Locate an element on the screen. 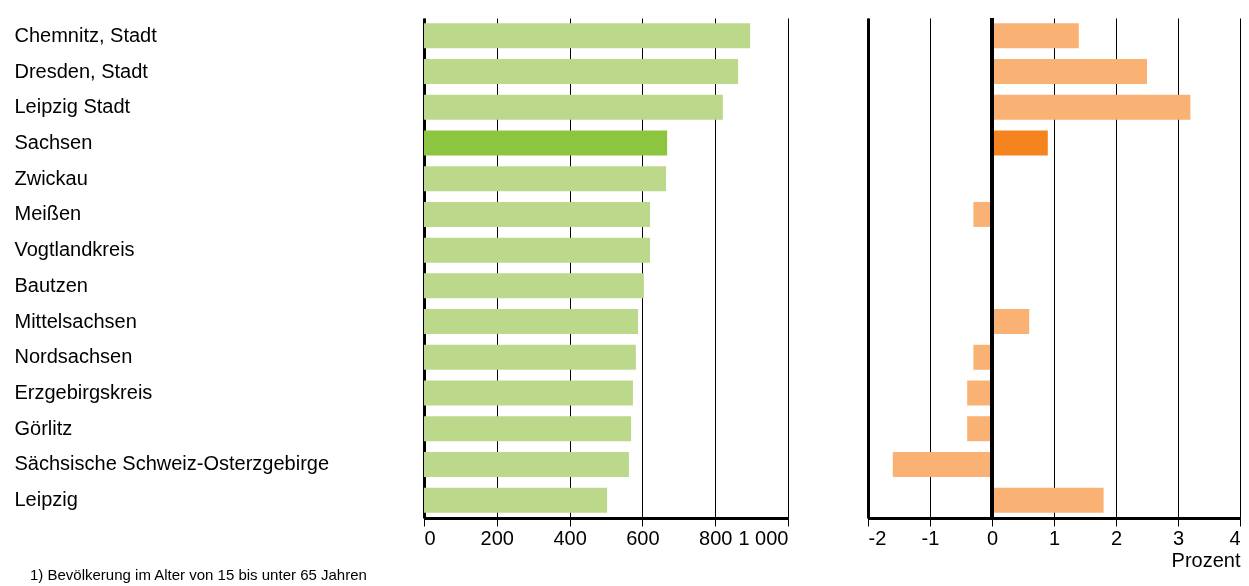 The height and width of the screenshot is (586, 1249). x-tick-label: 4 is located at coordinates (1235, 537).